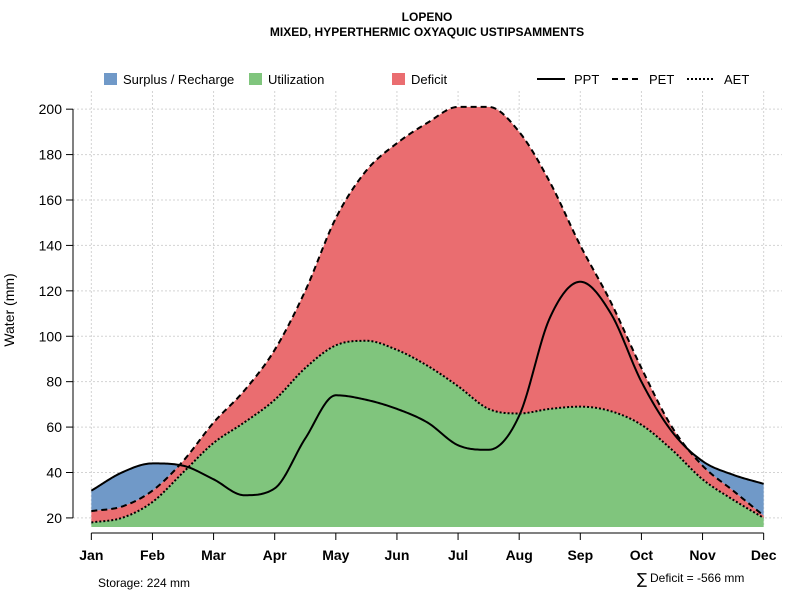 The height and width of the screenshot is (600, 800). What do you see at coordinates (586, 79) in the screenshot?
I see `legend-label-ppt: PPT` at bounding box center [586, 79].